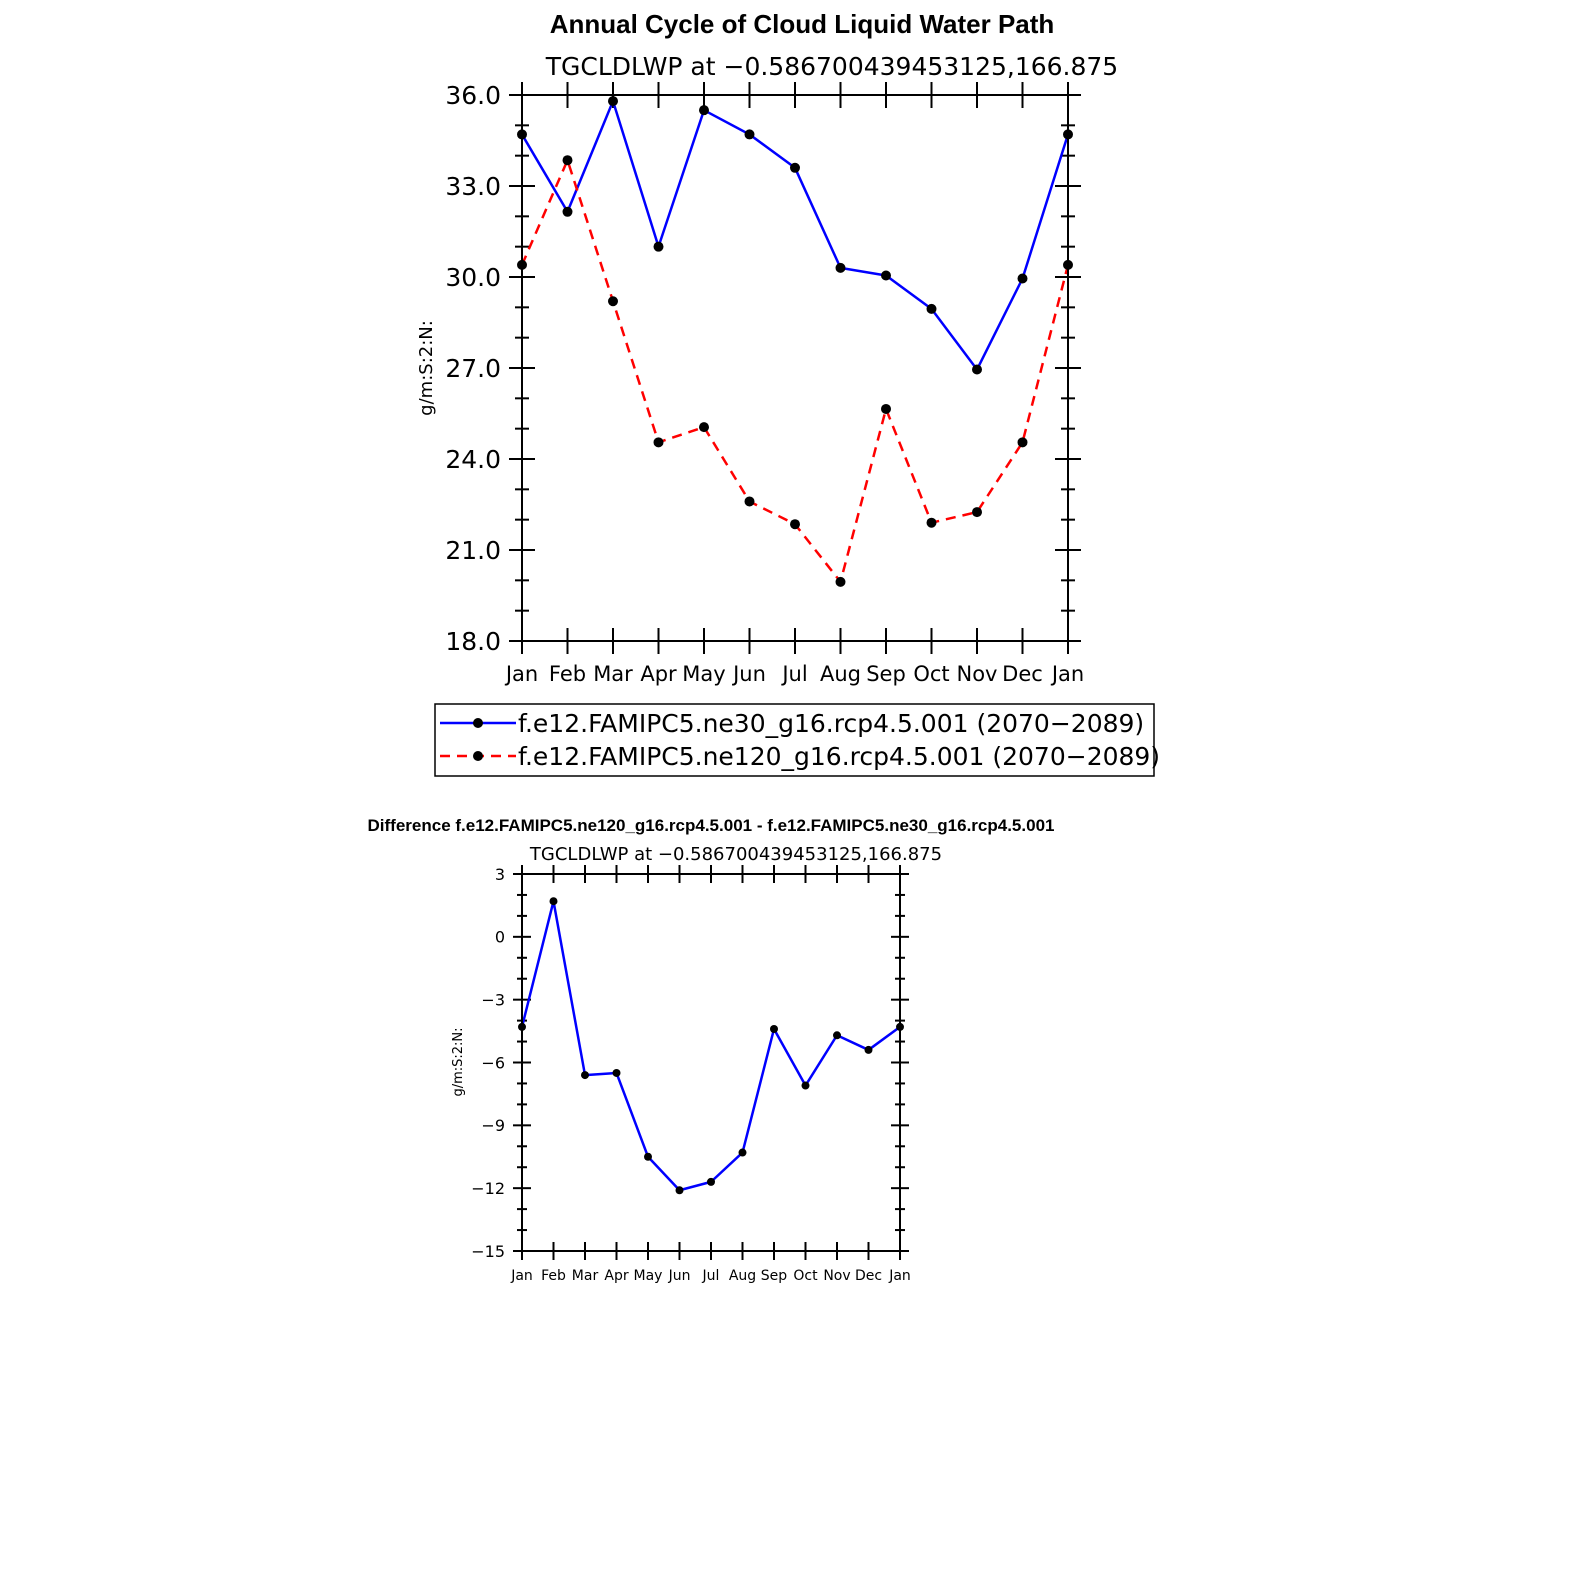 The height and width of the screenshot is (1574, 1574). Describe the element at coordinates (426, 368) in the screenshot. I see `chart1-y-axis-label: g/m:S:2:N:` at that location.